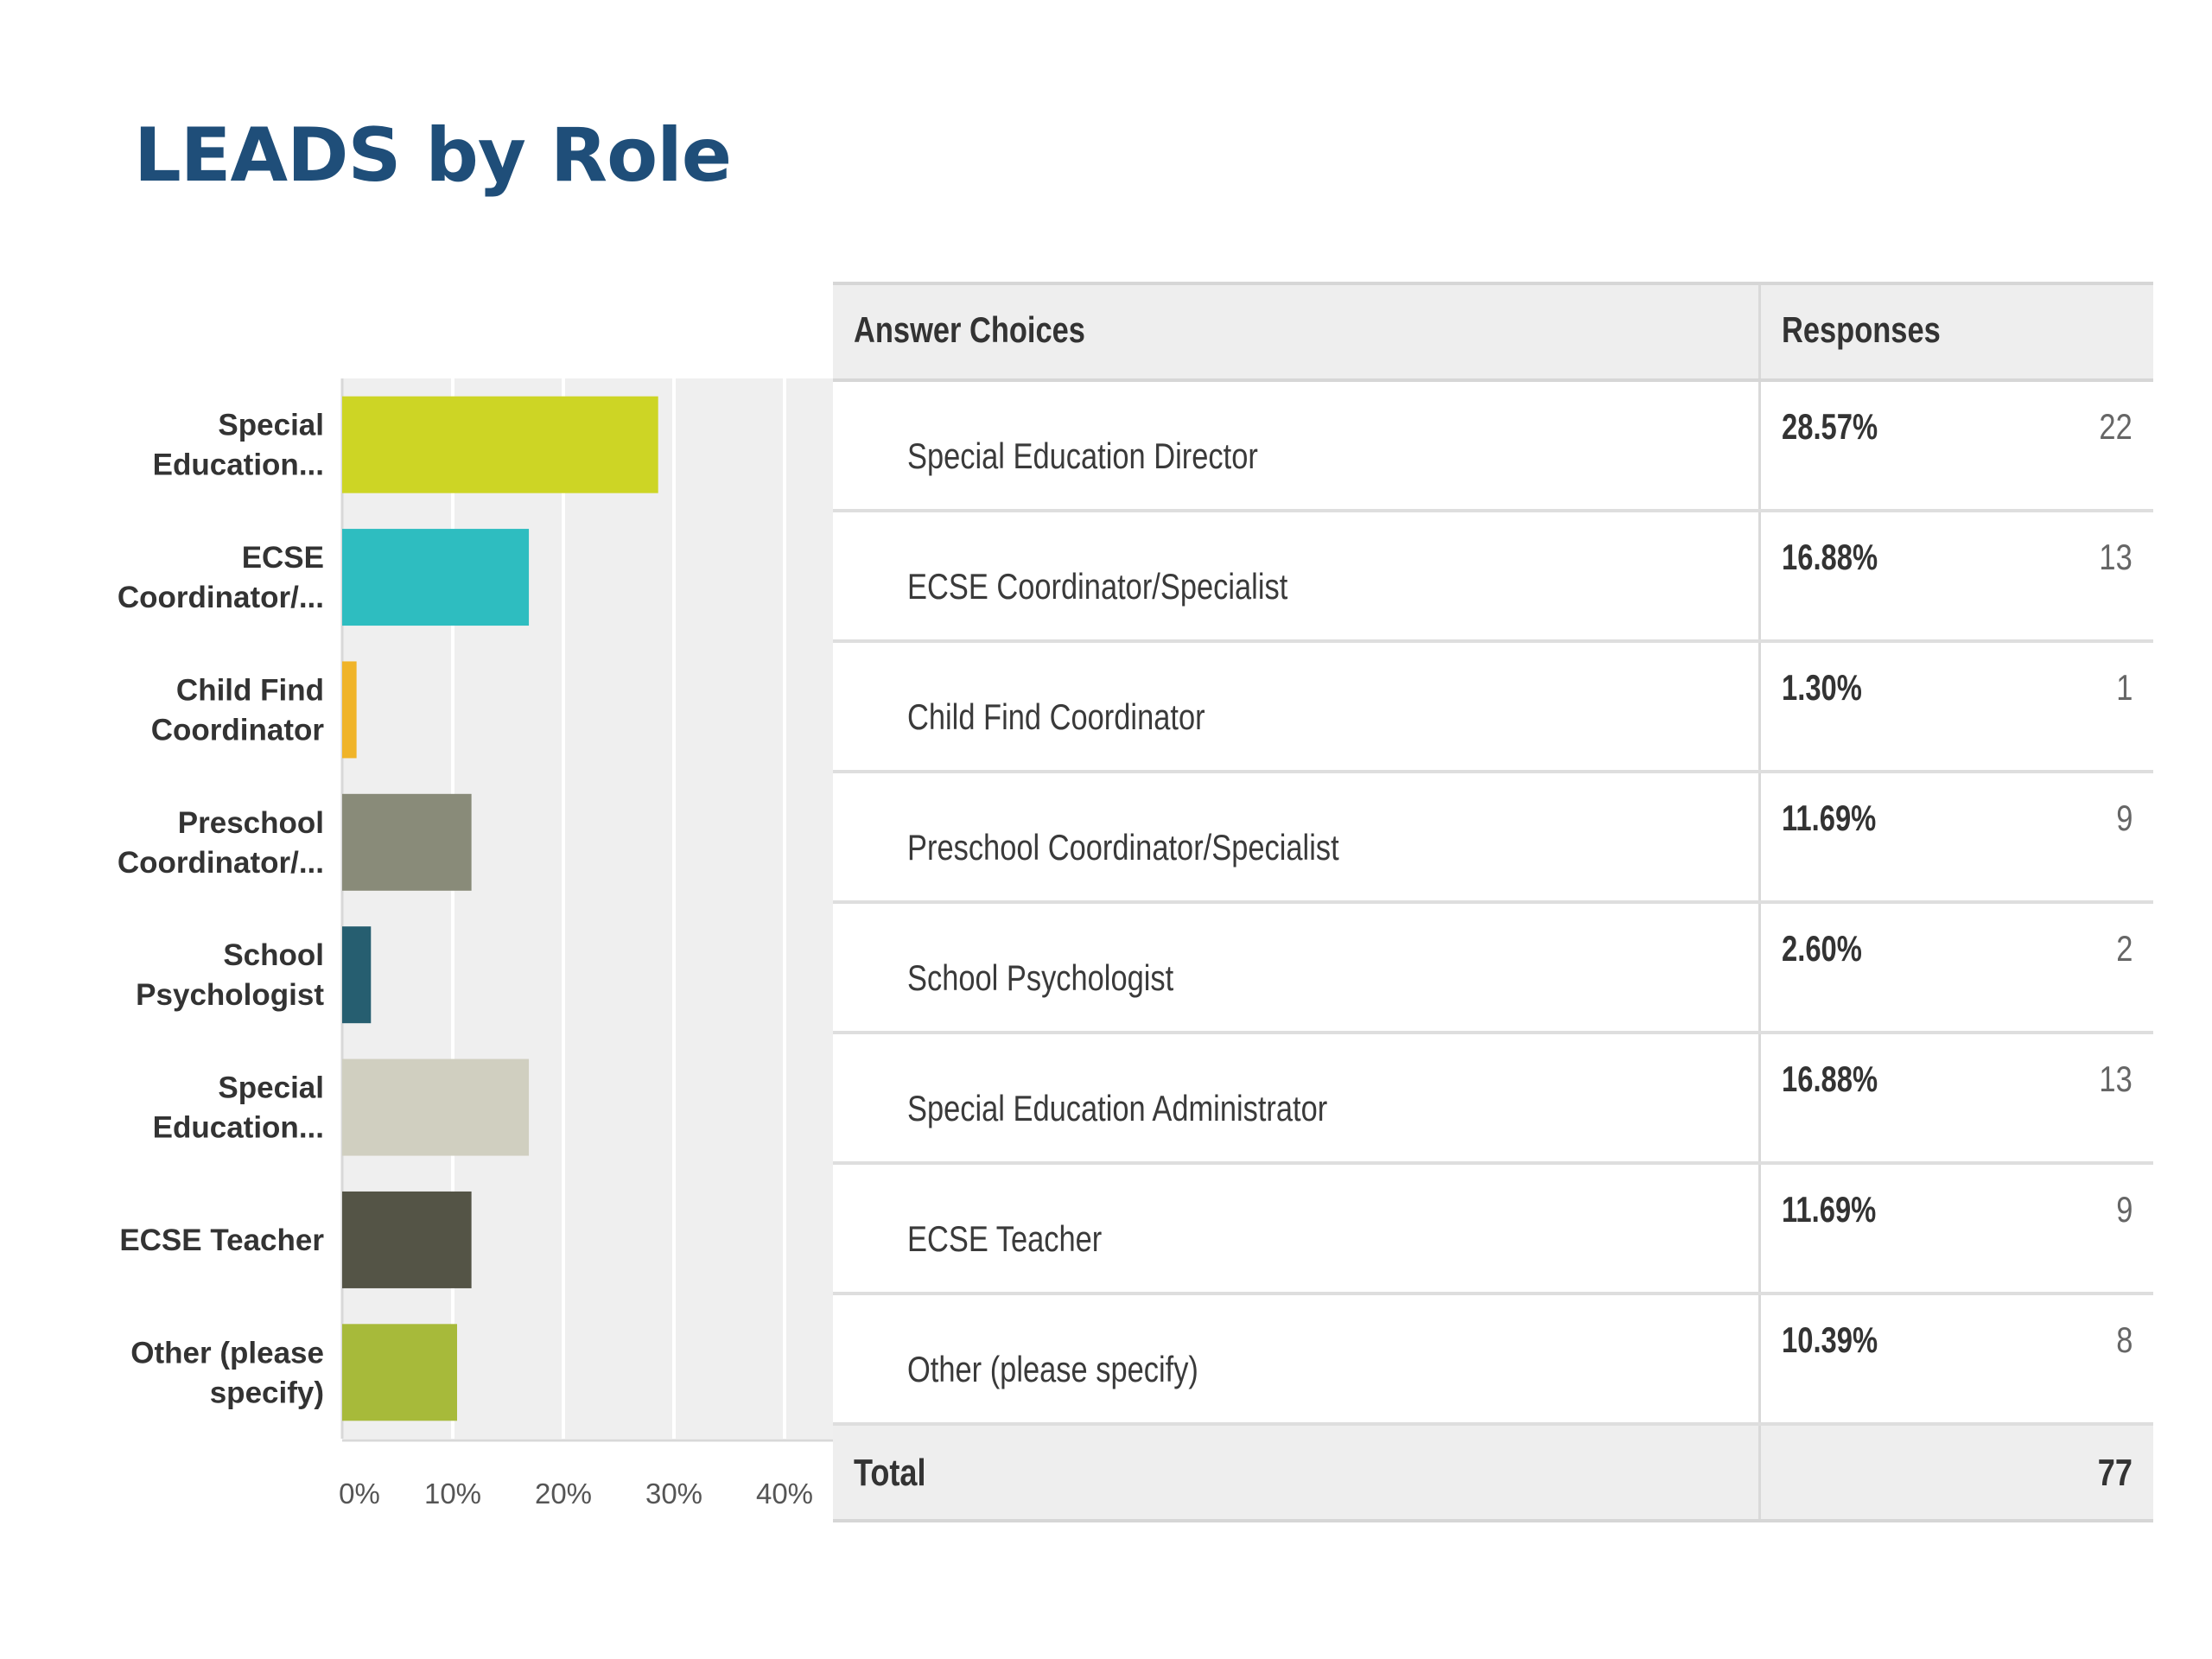 Image resolution: width=2212 pixels, height=1659 pixels. What do you see at coordinates (1493, 969) in the screenshot?
I see `table-row: School Psychologist 2.60% 2` at bounding box center [1493, 969].